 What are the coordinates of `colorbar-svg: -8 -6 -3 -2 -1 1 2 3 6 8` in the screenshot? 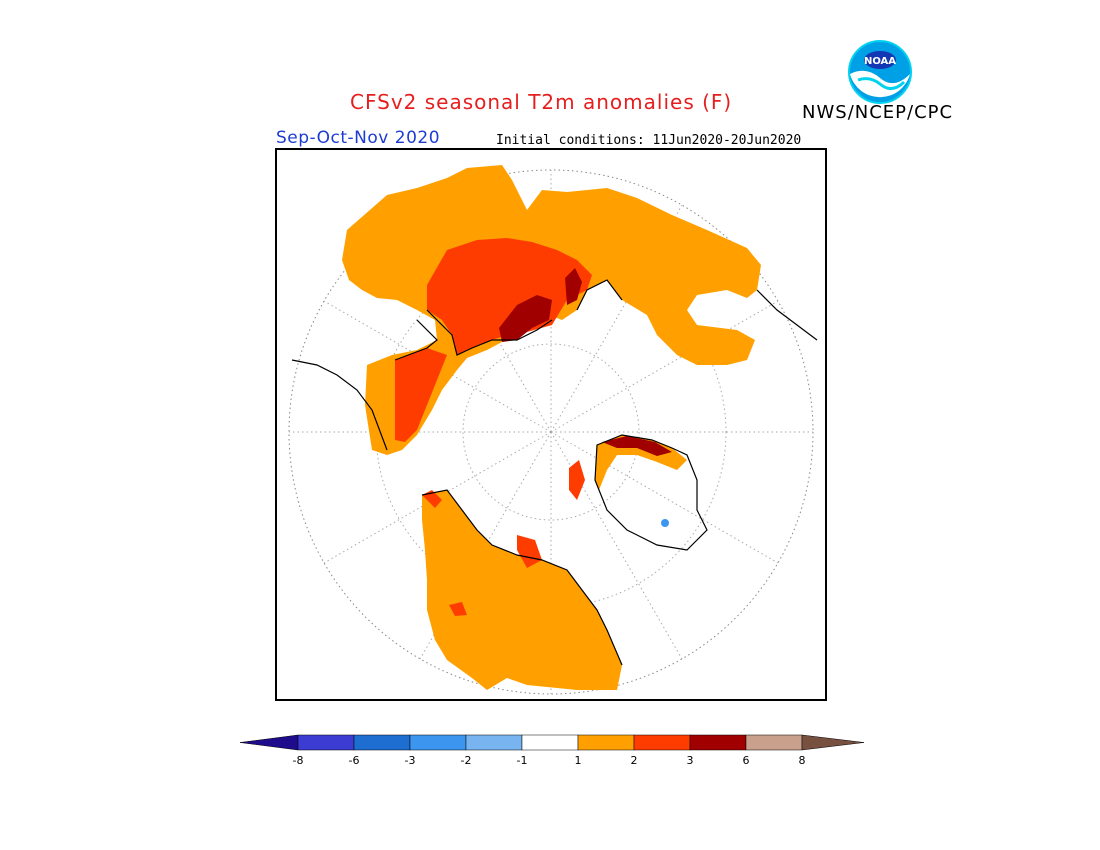 It's located at (552, 750).